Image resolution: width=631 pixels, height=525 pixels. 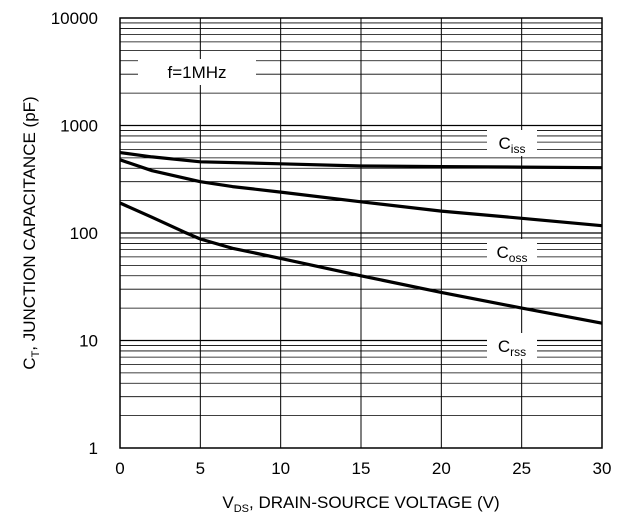 What do you see at coordinates (74, 18) in the screenshot?
I see `y-tick-label: 10000` at bounding box center [74, 18].